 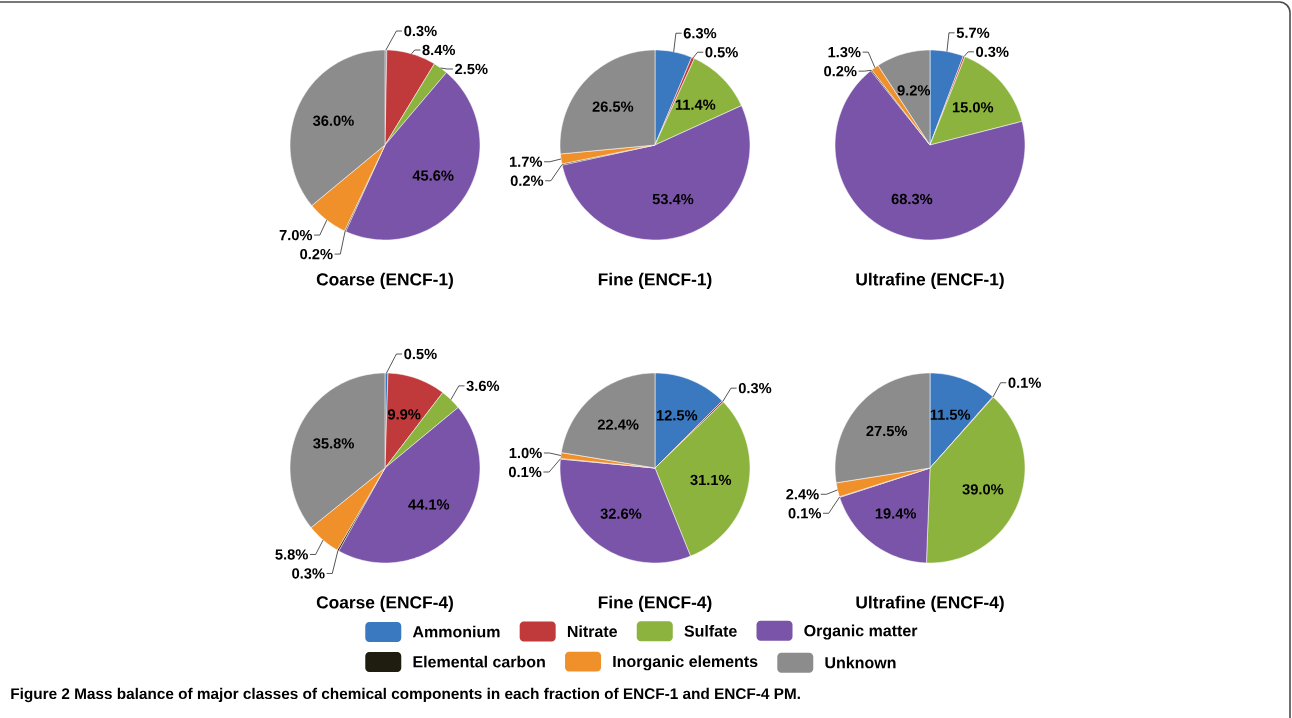 What do you see at coordinates (950, 414) in the screenshot?
I see `data-label: 11.5%` at bounding box center [950, 414].